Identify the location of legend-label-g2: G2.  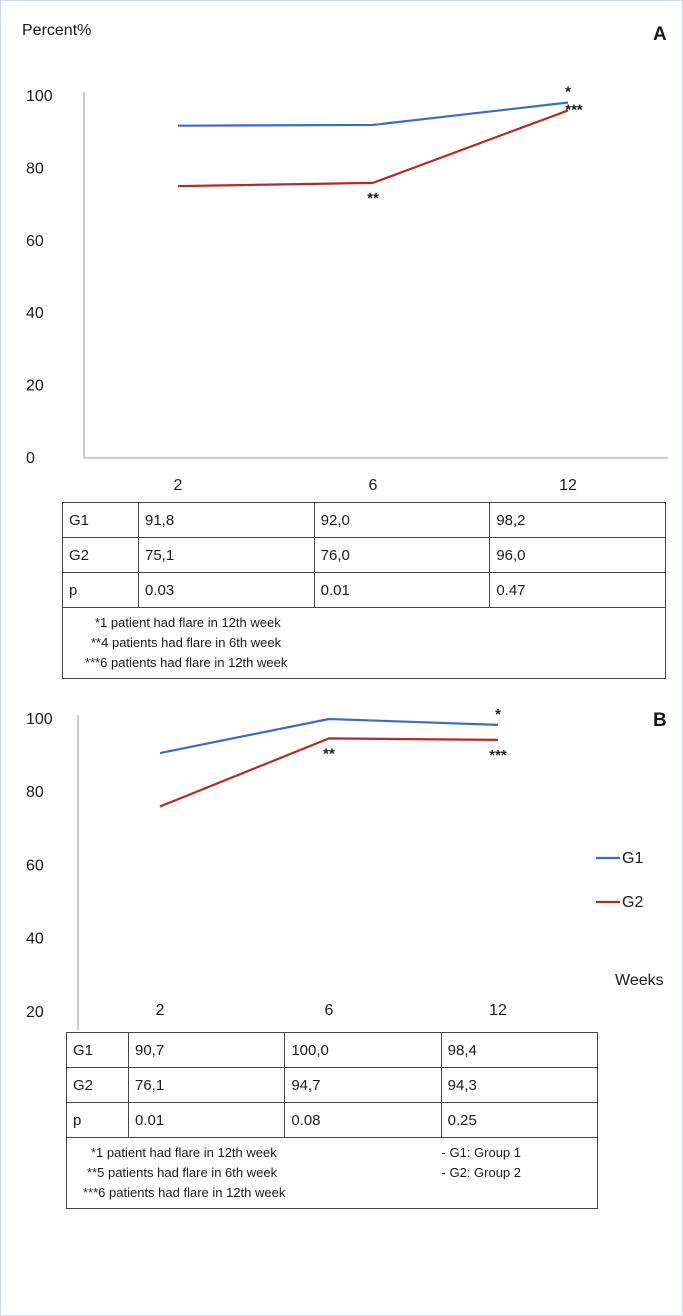
(632, 902).